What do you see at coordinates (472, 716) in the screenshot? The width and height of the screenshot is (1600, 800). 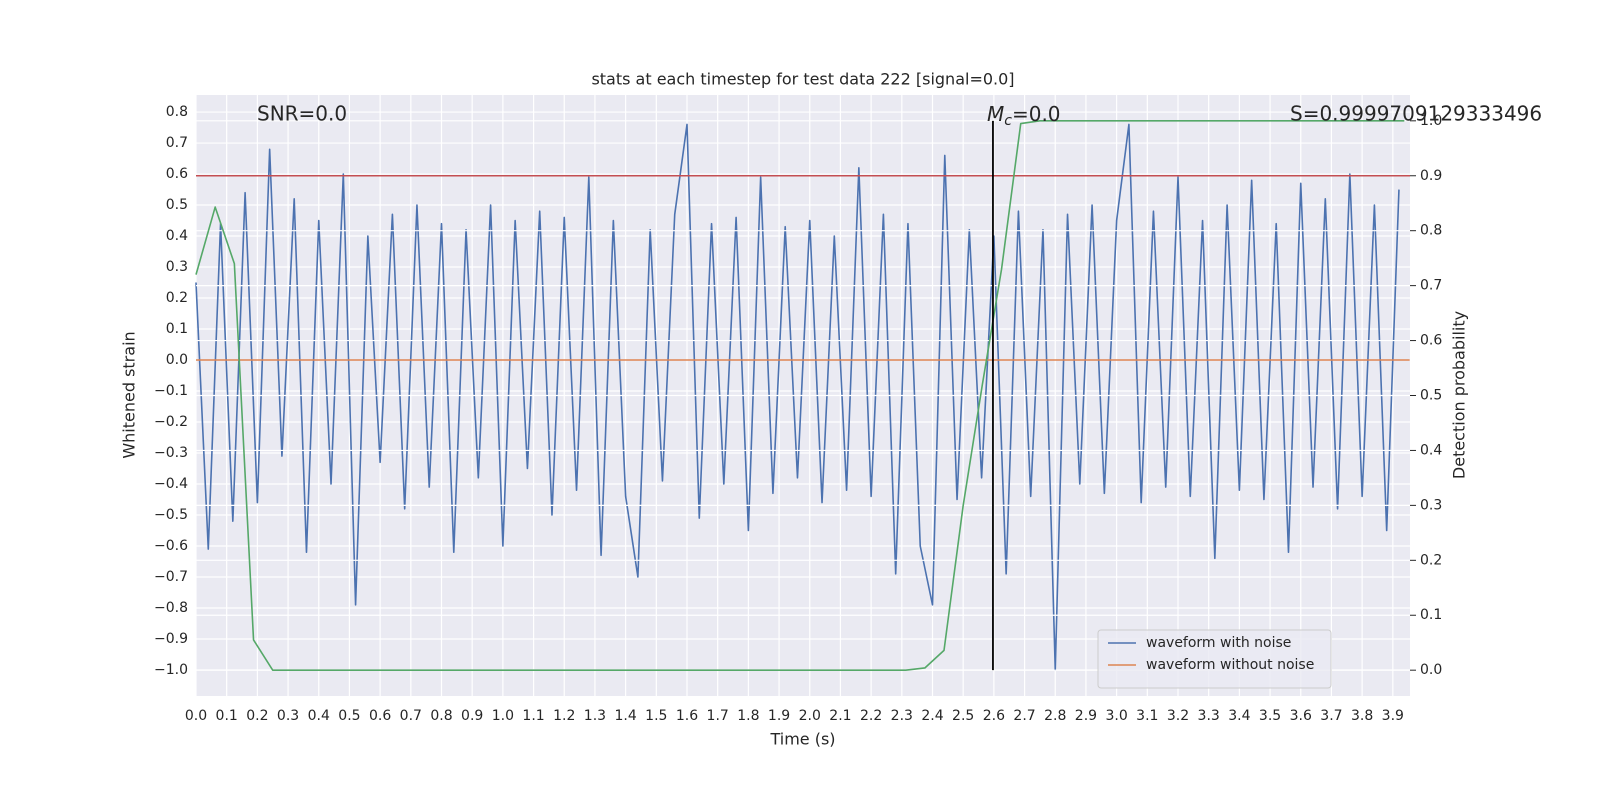 I see `x-tick-label: 0.9` at bounding box center [472, 716].